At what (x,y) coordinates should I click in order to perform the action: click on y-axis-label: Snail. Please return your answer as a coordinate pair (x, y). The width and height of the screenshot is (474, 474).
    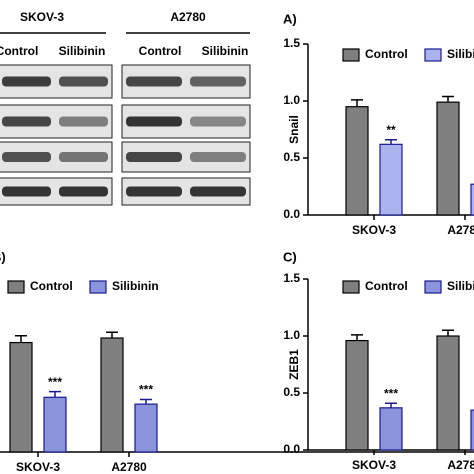
    Looking at the image, I should click on (294, 129).